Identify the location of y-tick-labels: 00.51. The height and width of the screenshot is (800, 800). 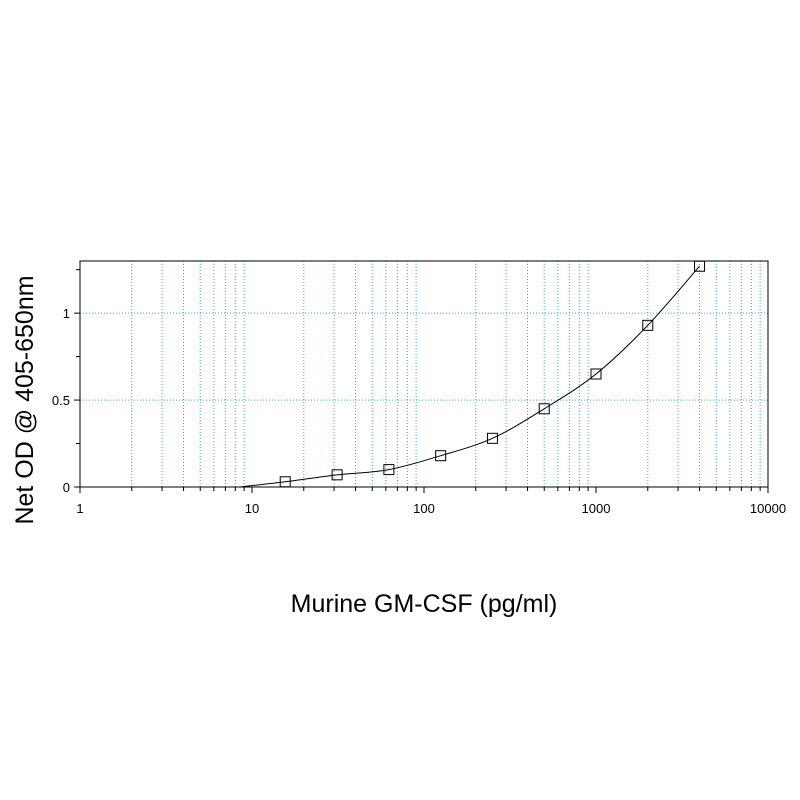
(61, 400).